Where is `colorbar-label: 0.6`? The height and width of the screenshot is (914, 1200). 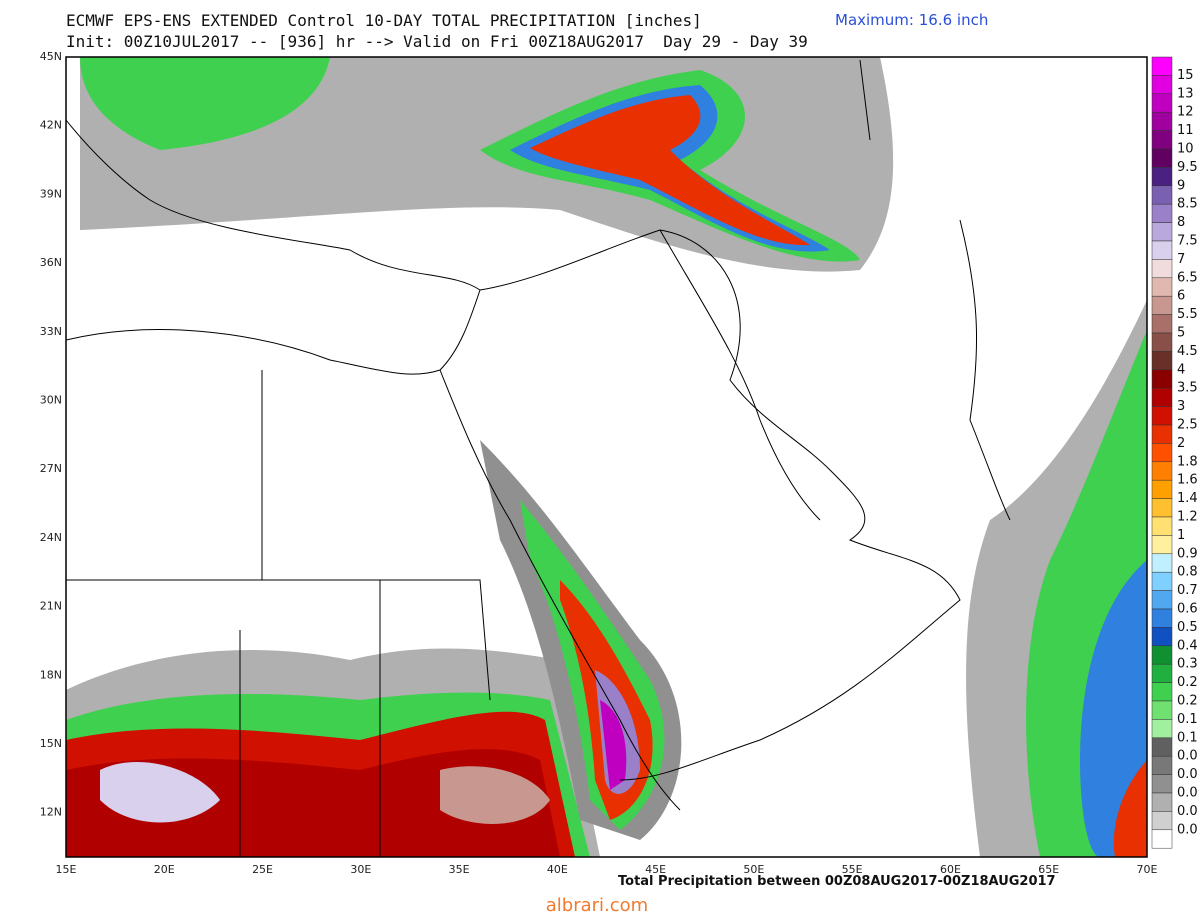 colorbar-label: 0.6 is located at coordinates (1187, 609).